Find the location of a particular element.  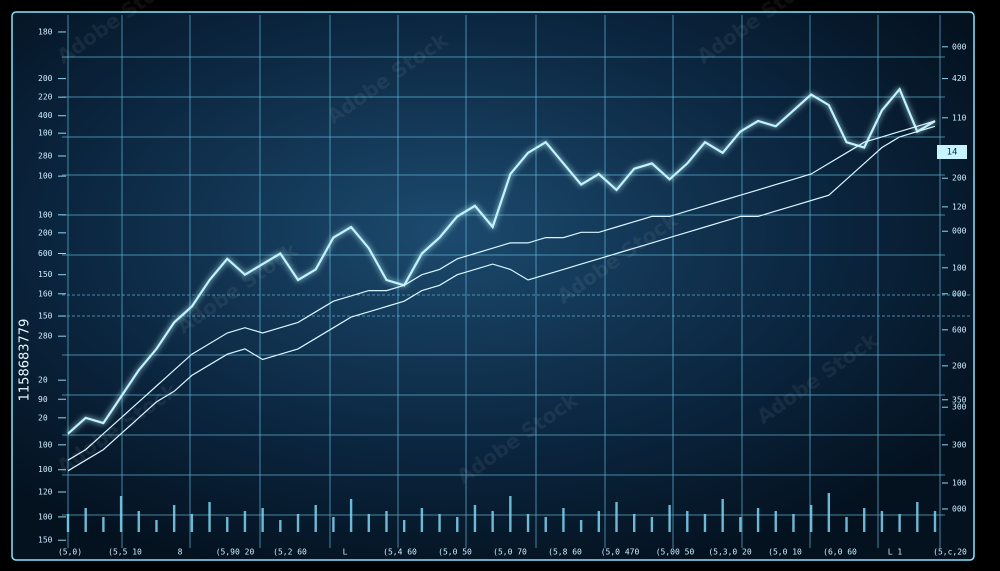

badge-bg is located at coordinates (952, 152).